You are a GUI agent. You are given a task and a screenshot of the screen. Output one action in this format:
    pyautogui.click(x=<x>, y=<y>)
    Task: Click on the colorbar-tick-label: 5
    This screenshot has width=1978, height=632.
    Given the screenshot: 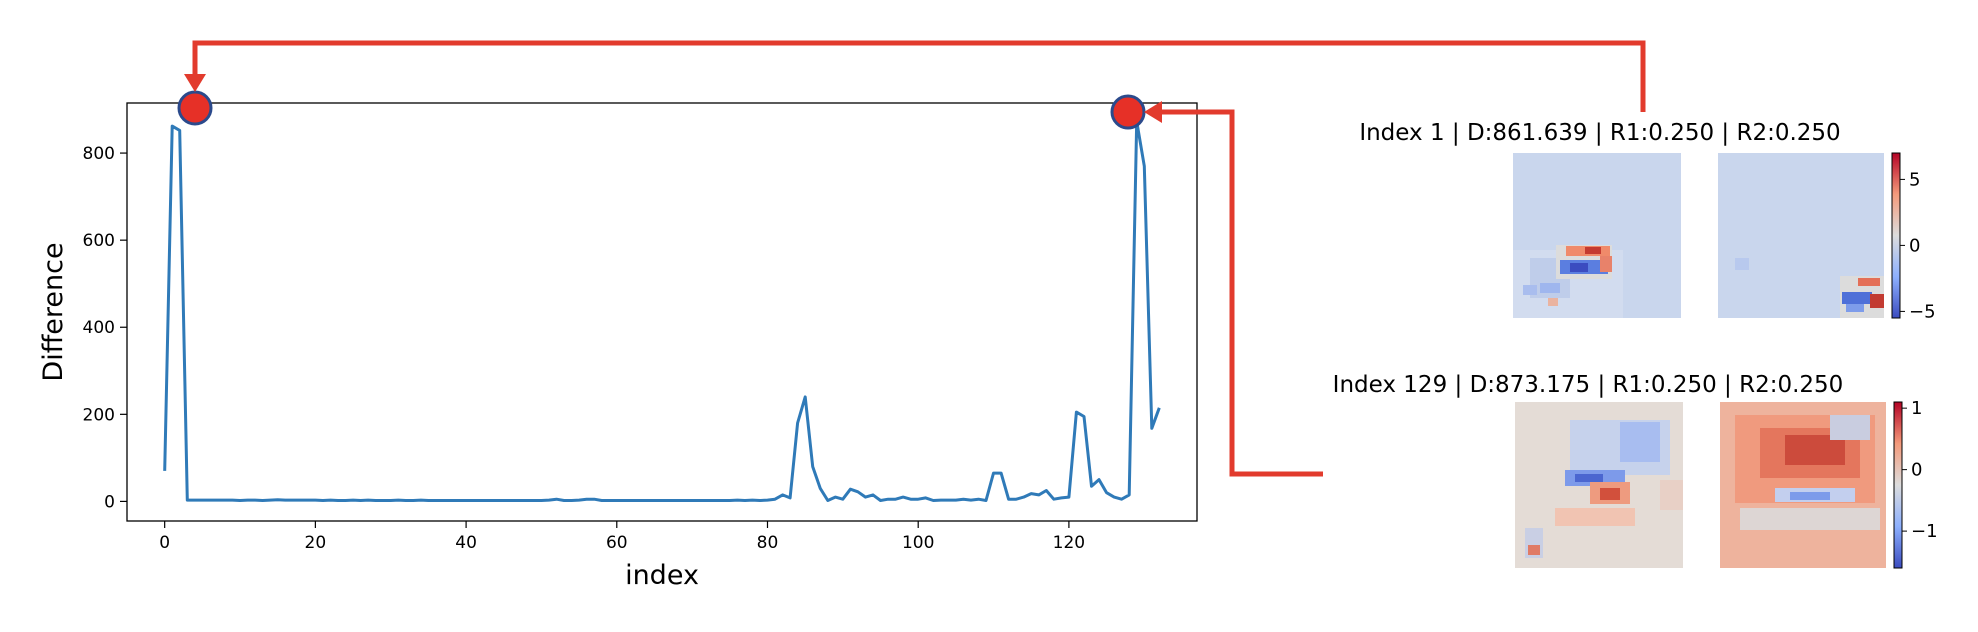 What is the action you would take?
    pyautogui.click(x=1914, y=179)
    